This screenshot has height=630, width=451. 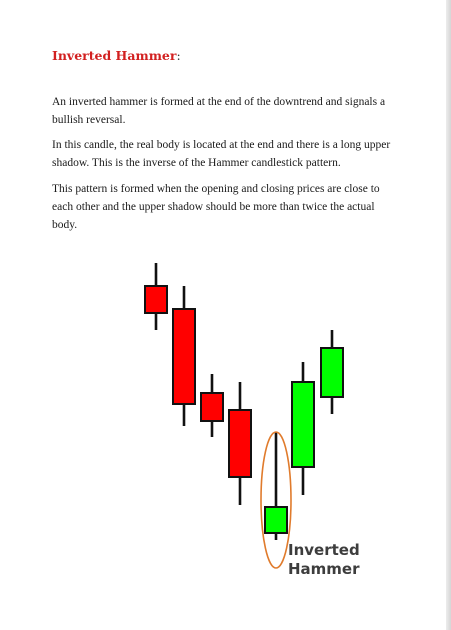 I want to click on pattern-label-line1: Inverted, so click(x=324, y=550).